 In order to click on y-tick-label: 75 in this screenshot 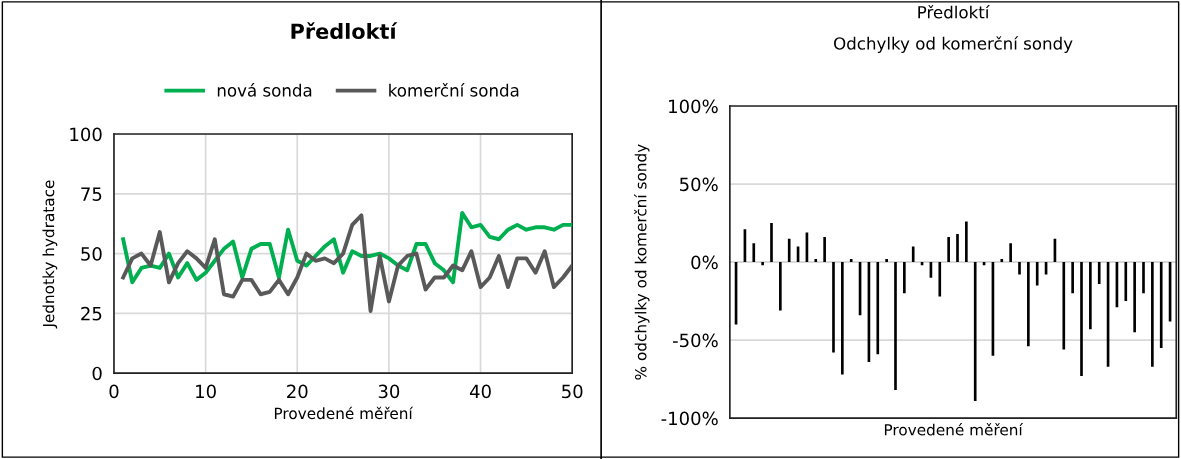, I will do `click(91, 194)`.